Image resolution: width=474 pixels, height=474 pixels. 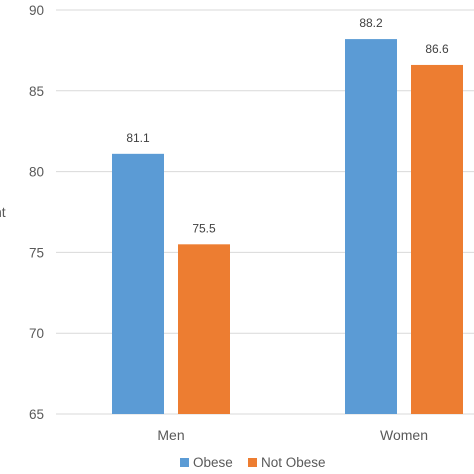 I want to click on y-axis-ticks: 65 70 75 80 85 90, so click(x=36, y=212).